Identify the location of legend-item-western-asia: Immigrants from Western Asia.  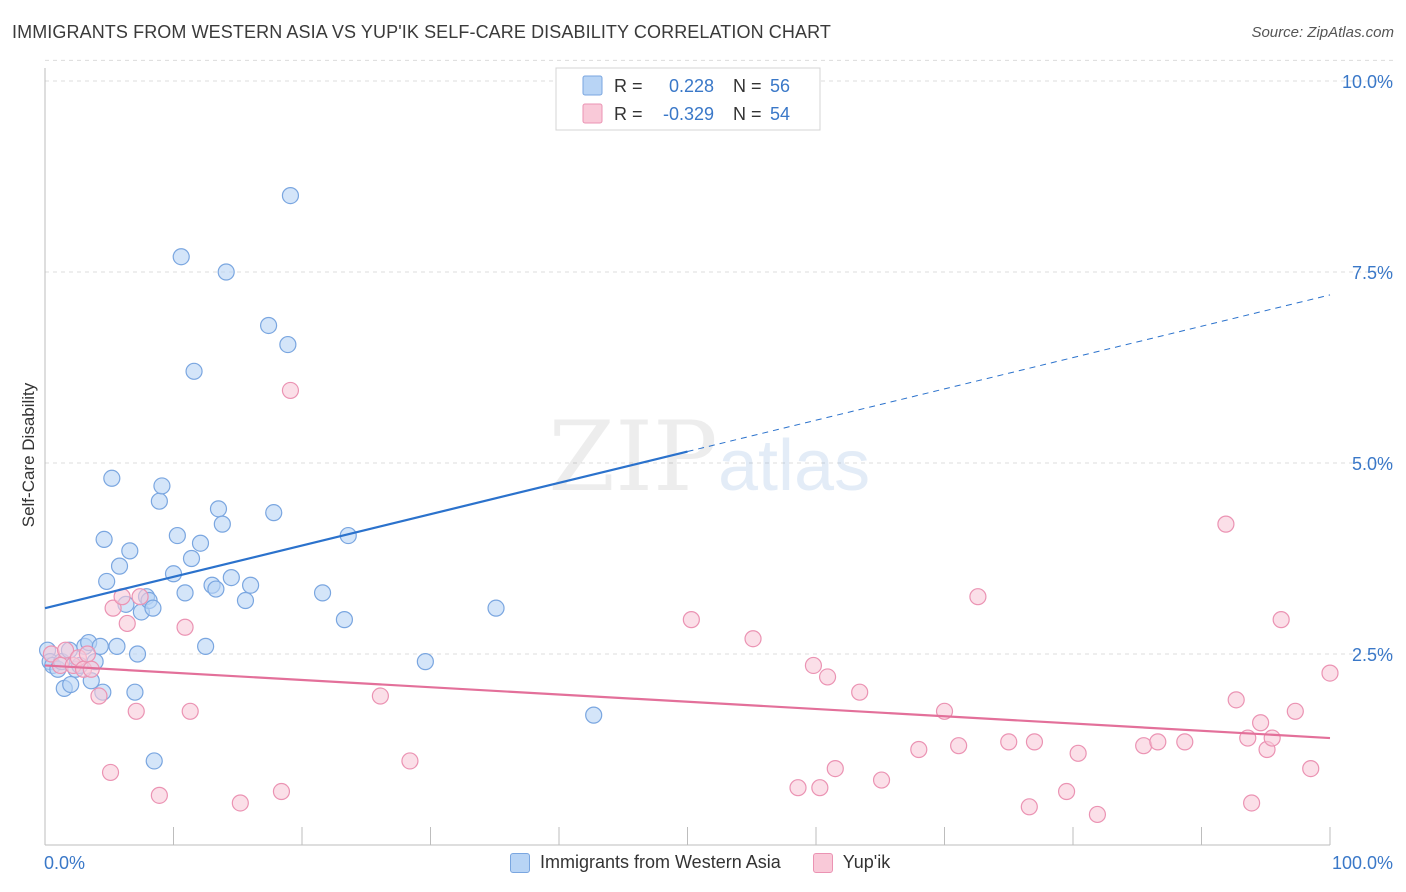
(645, 862).